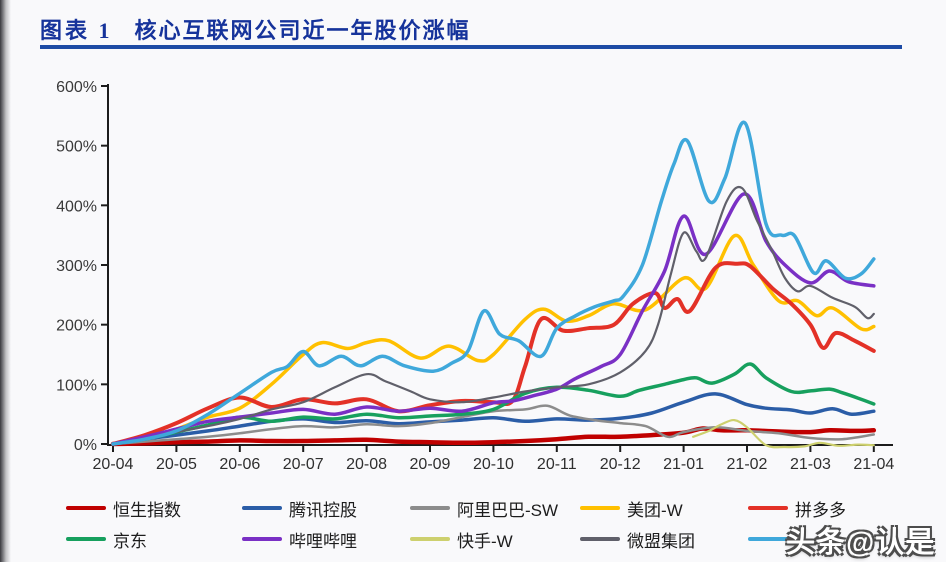 The image size is (946, 562). Describe the element at coordinates (366, 464) in the screenshot. I see `x-axis-label: 20-08` at that location.